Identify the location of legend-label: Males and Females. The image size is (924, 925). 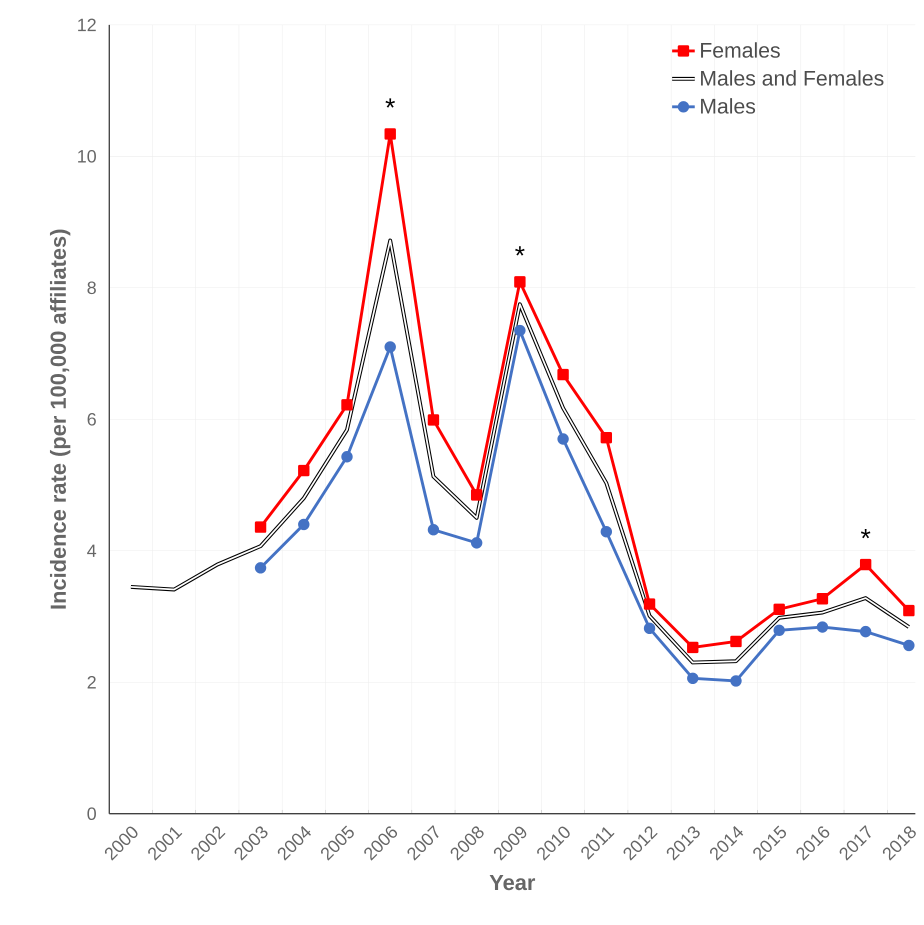
(792, 78).